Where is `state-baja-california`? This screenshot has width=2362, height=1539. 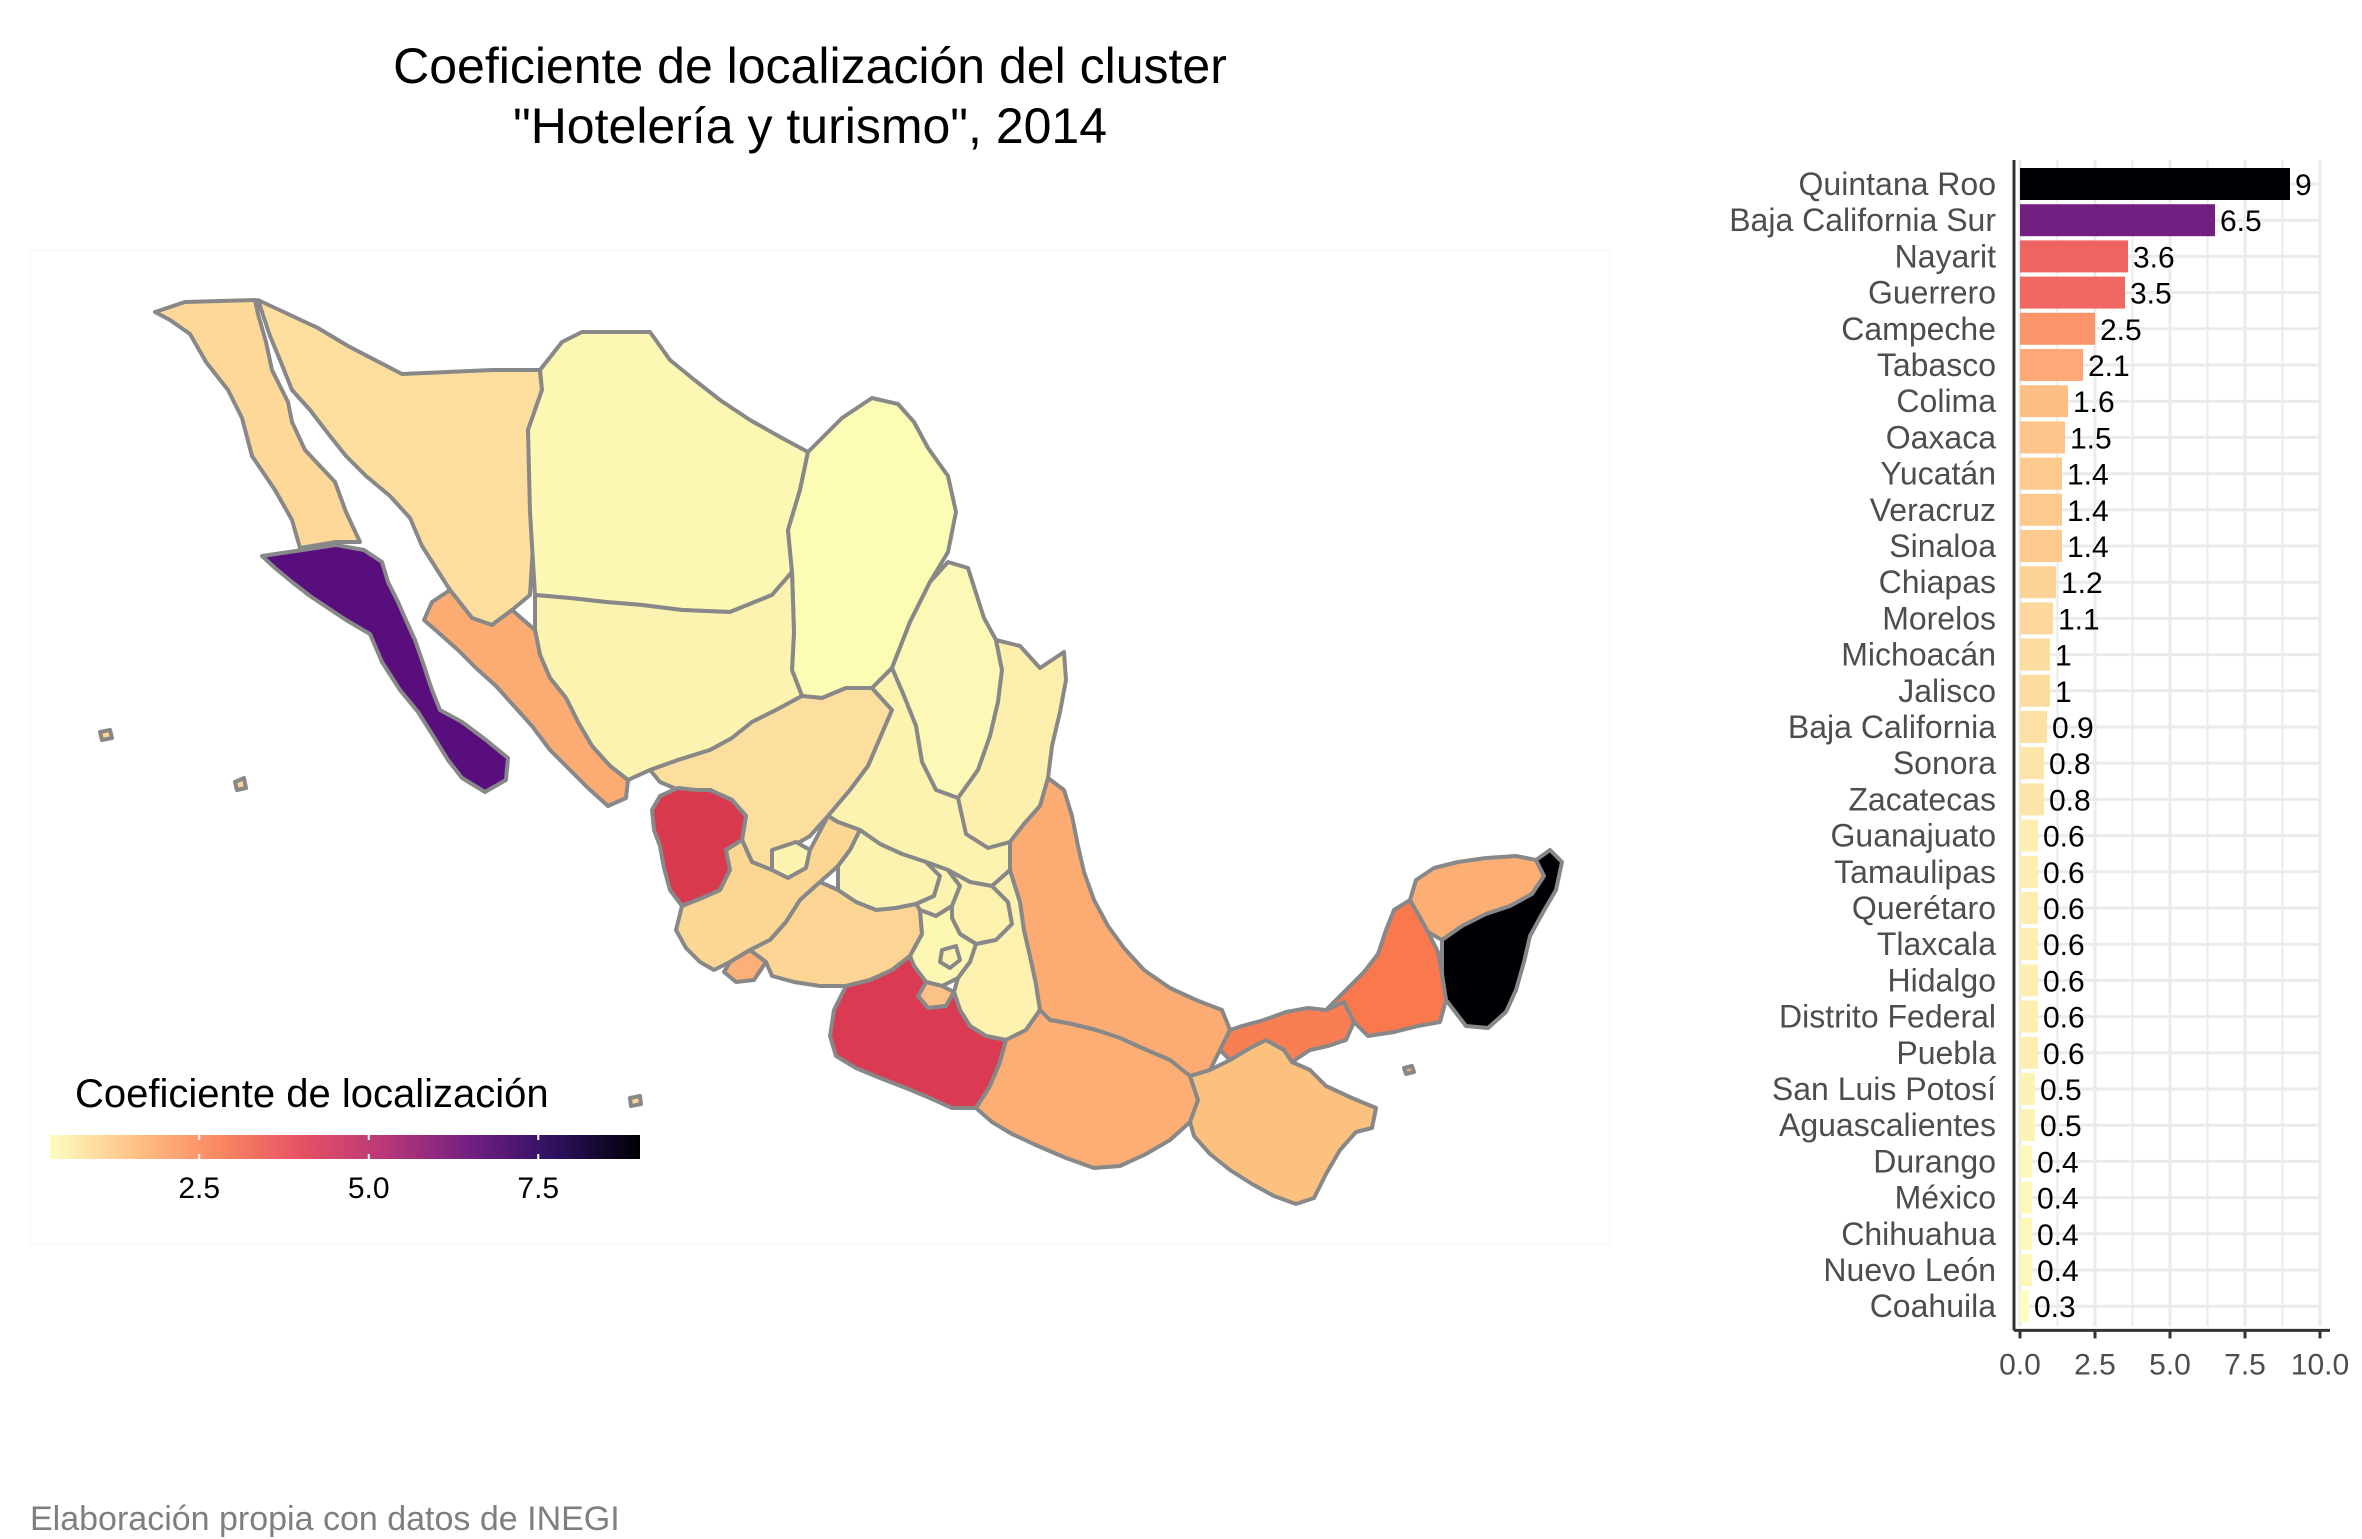
state-baja-california is located at coordinates (257, 424).